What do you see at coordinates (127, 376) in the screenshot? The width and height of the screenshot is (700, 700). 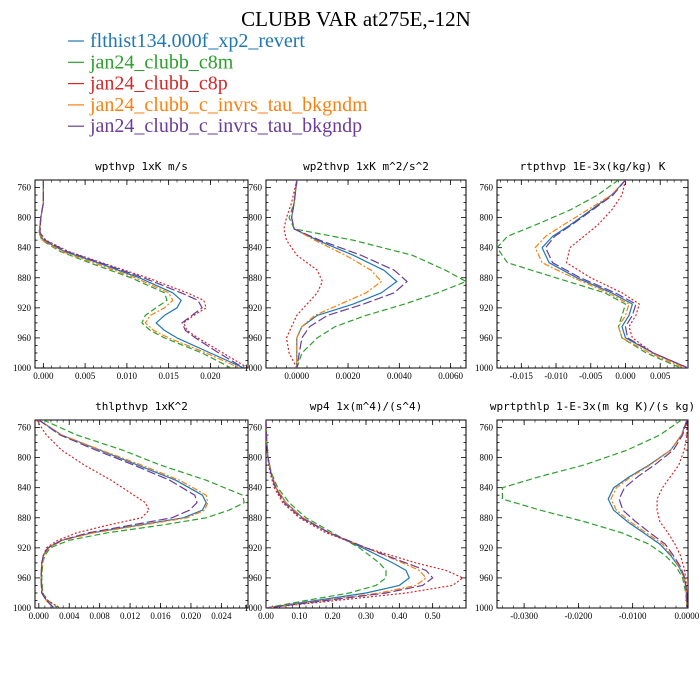 I see `x-tick-label: 0.010` at bounding box center [127, 376].